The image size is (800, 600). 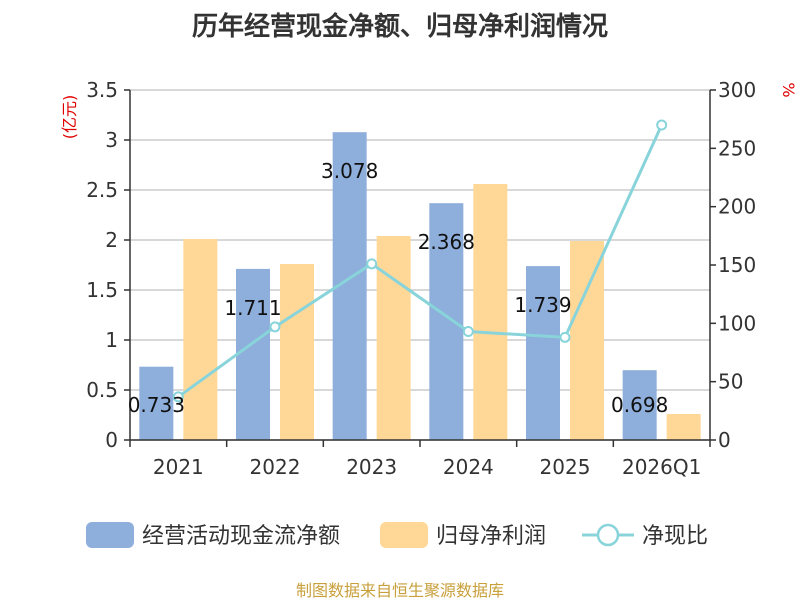 I want to click on data-label-cashflow-3: 2.368, so click(x=446, y=242).